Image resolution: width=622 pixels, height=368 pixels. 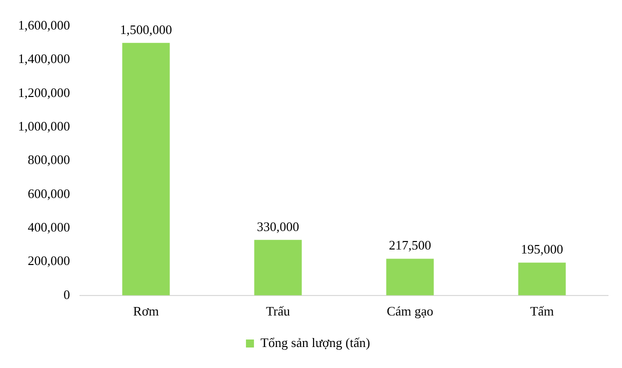 I want to click on y-tick-label: 1,200,000, so click(x=44, y=92).